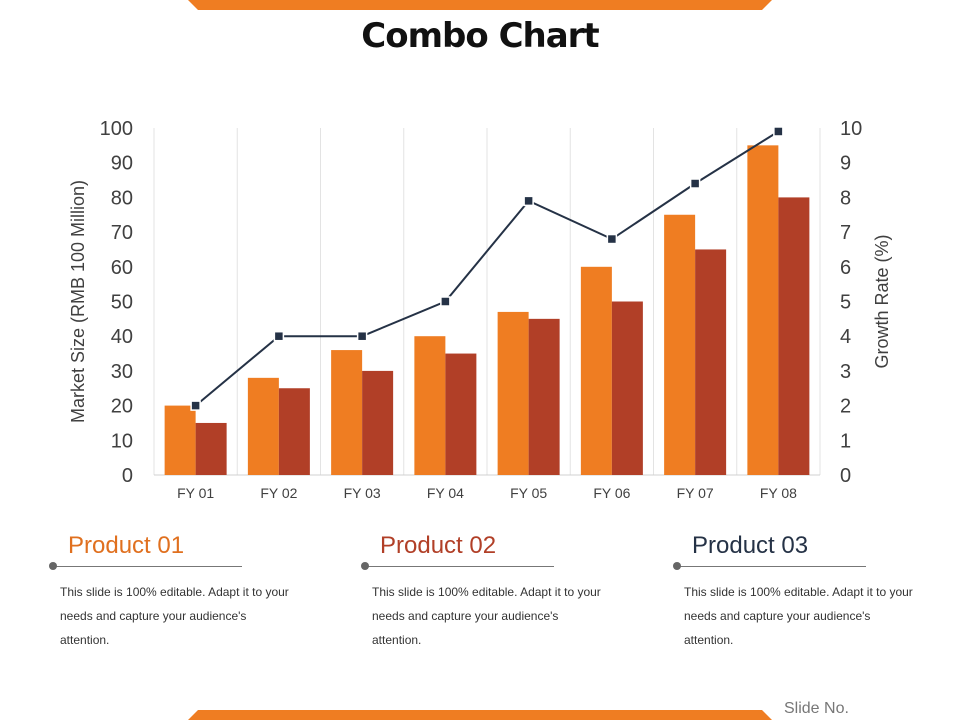 The height and width of the screenshot is (720, 960). What do you see at coordinates (195, 493) in the screenshot?
I see `x-tick-label: FY 01` at bounding box center [195, 493].